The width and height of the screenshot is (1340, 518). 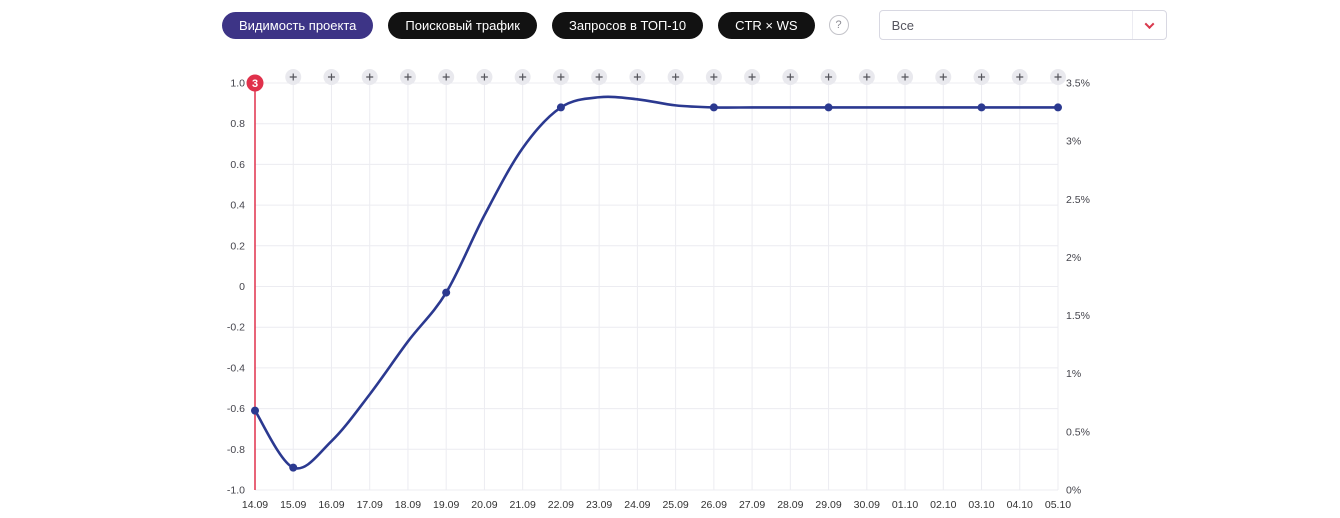 I want to click on right-axis-tick: 3%, so click(x=1073, y=142).